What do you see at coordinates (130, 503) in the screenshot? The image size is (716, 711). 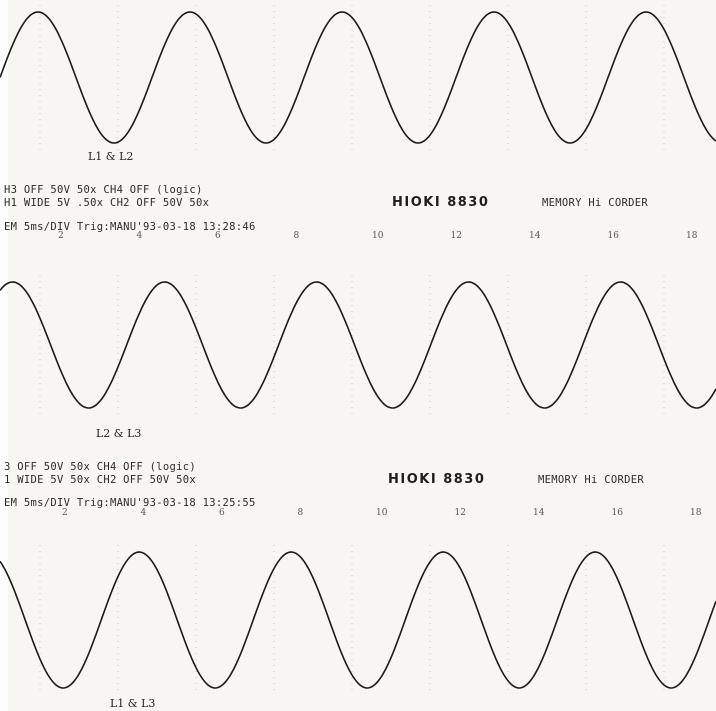 I see `header-2-line-3: EM 5ms/DIV Trig:MANU'93-03-18 13:25:55` at bounding box center [130, 503].